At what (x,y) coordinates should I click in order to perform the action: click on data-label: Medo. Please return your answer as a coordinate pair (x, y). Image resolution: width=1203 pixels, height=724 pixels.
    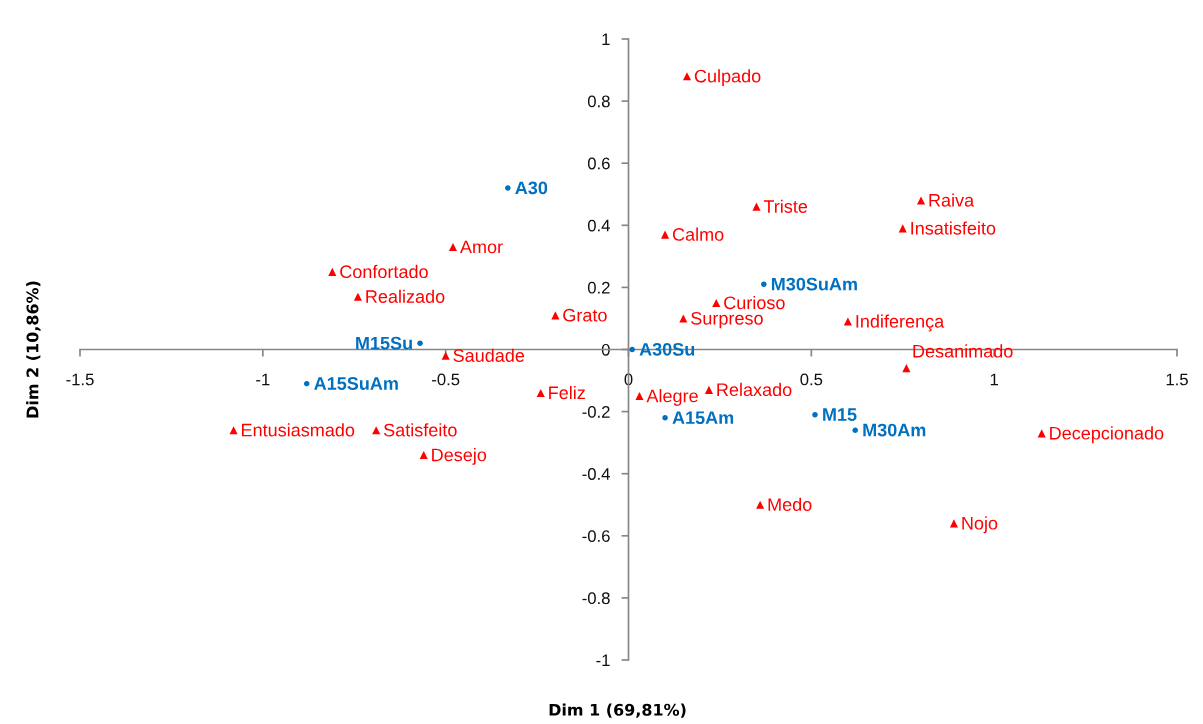
    Looking at the image, I should click on (790, 504).